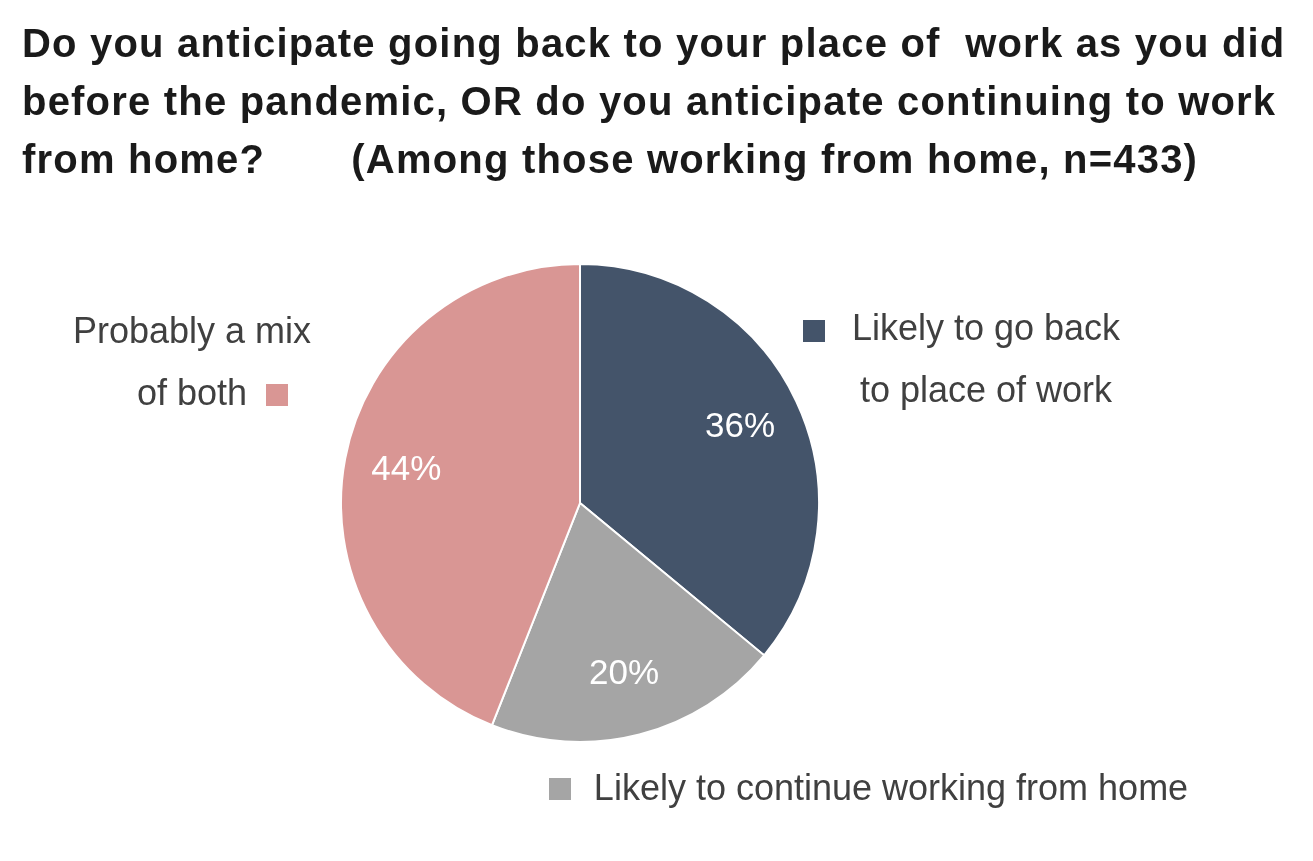 The image size is (1313, 861). Describe the element at coordinates (406, 467) in the screenshot. I see `data-label: 44%` at that location.